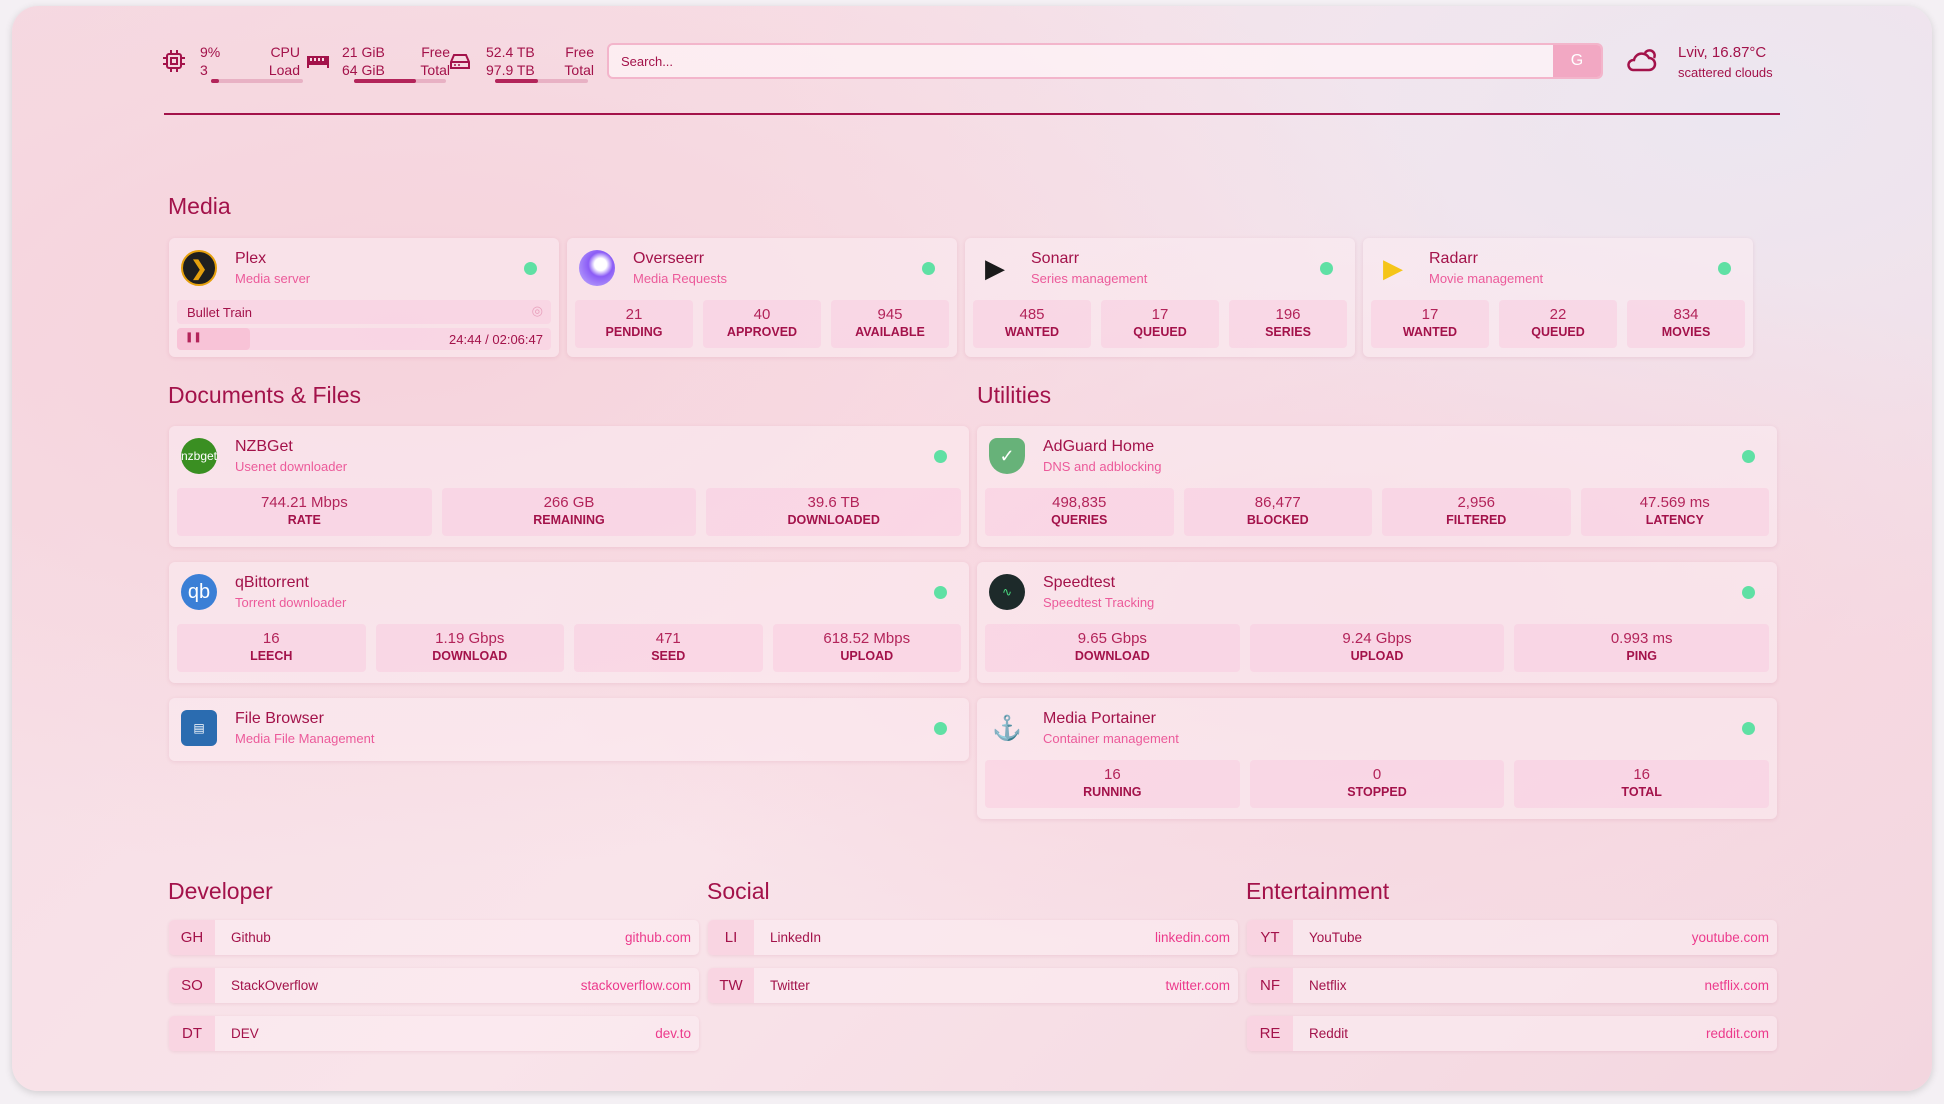 This screenshot has height=1104, width=1944. Describe the element at coordinates (834, 512) in the screenshot. I see `stat-block: 39.6 TB DOWNLOADED` at that location.